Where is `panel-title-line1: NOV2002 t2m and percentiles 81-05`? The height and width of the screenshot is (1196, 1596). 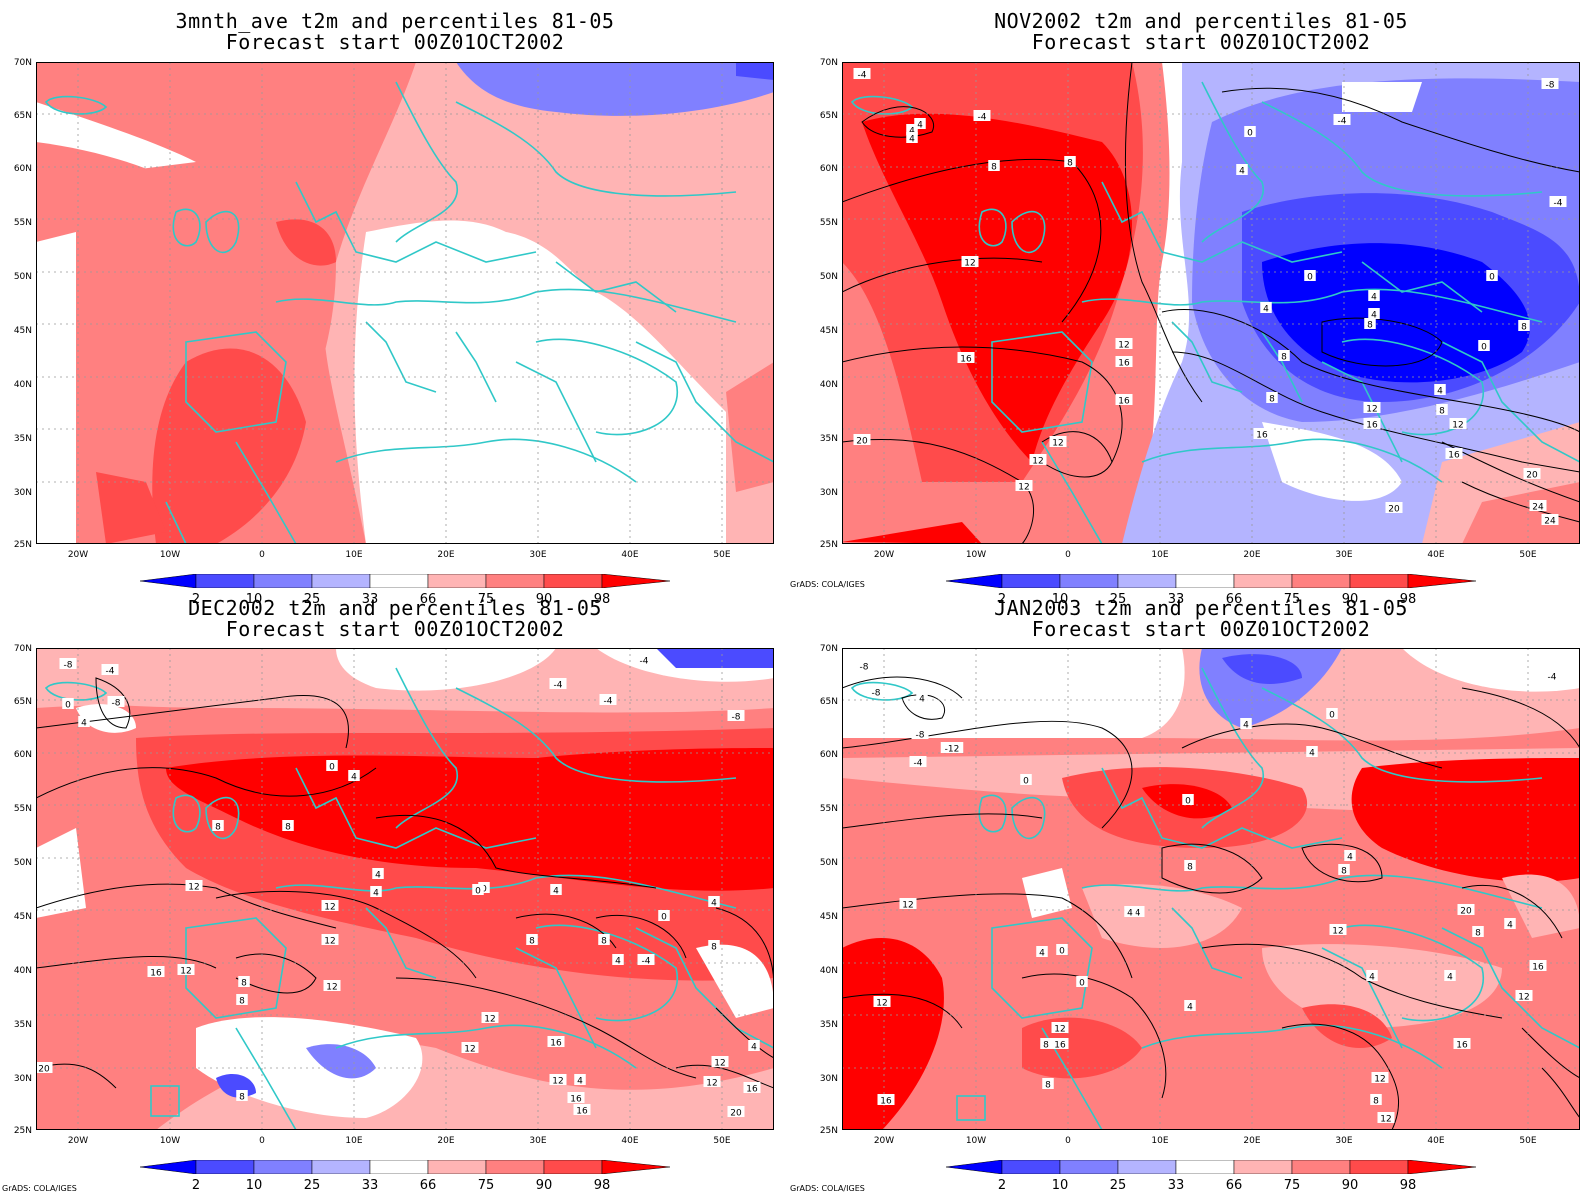 panel-title-line1: NOV2002 t2m and percentiles 81-05 is located at coordinates (1201, 21).